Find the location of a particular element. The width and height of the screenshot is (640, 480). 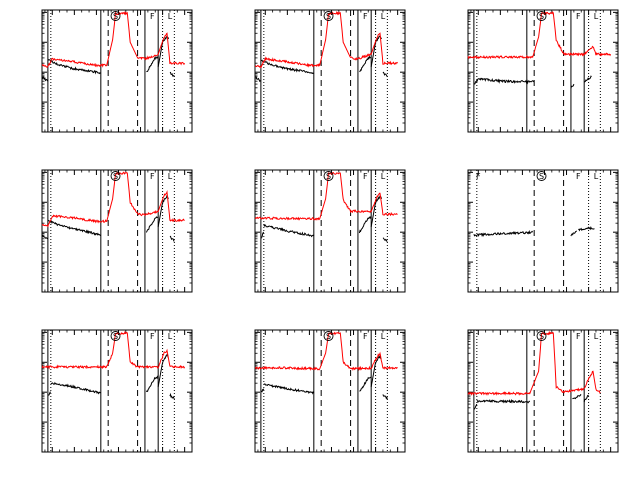

detector-panel-6: FSFL is located at coordinates (543, 231).